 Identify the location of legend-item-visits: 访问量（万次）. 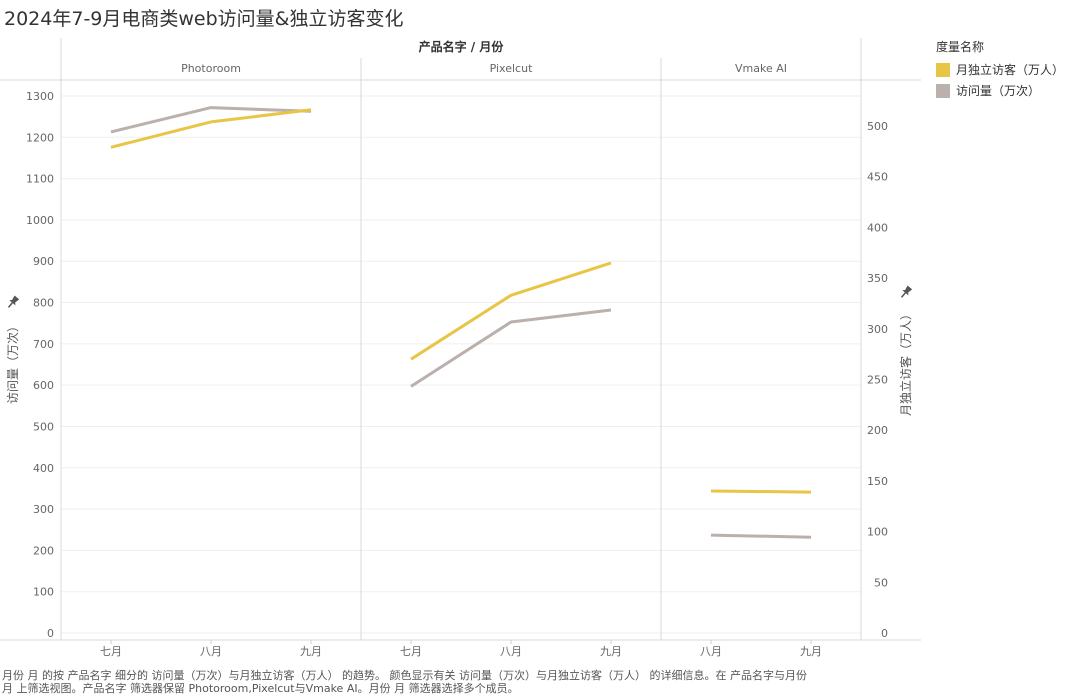
(1000, 90).